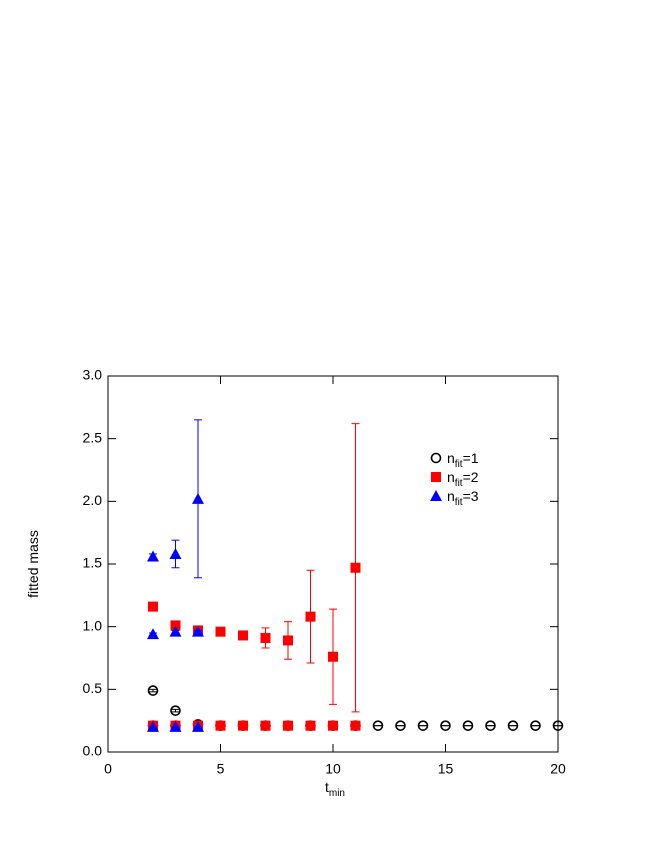 This screenshot has height=851, width=654. I want to click on y-tick-label: 0.0, so click(93, 751).